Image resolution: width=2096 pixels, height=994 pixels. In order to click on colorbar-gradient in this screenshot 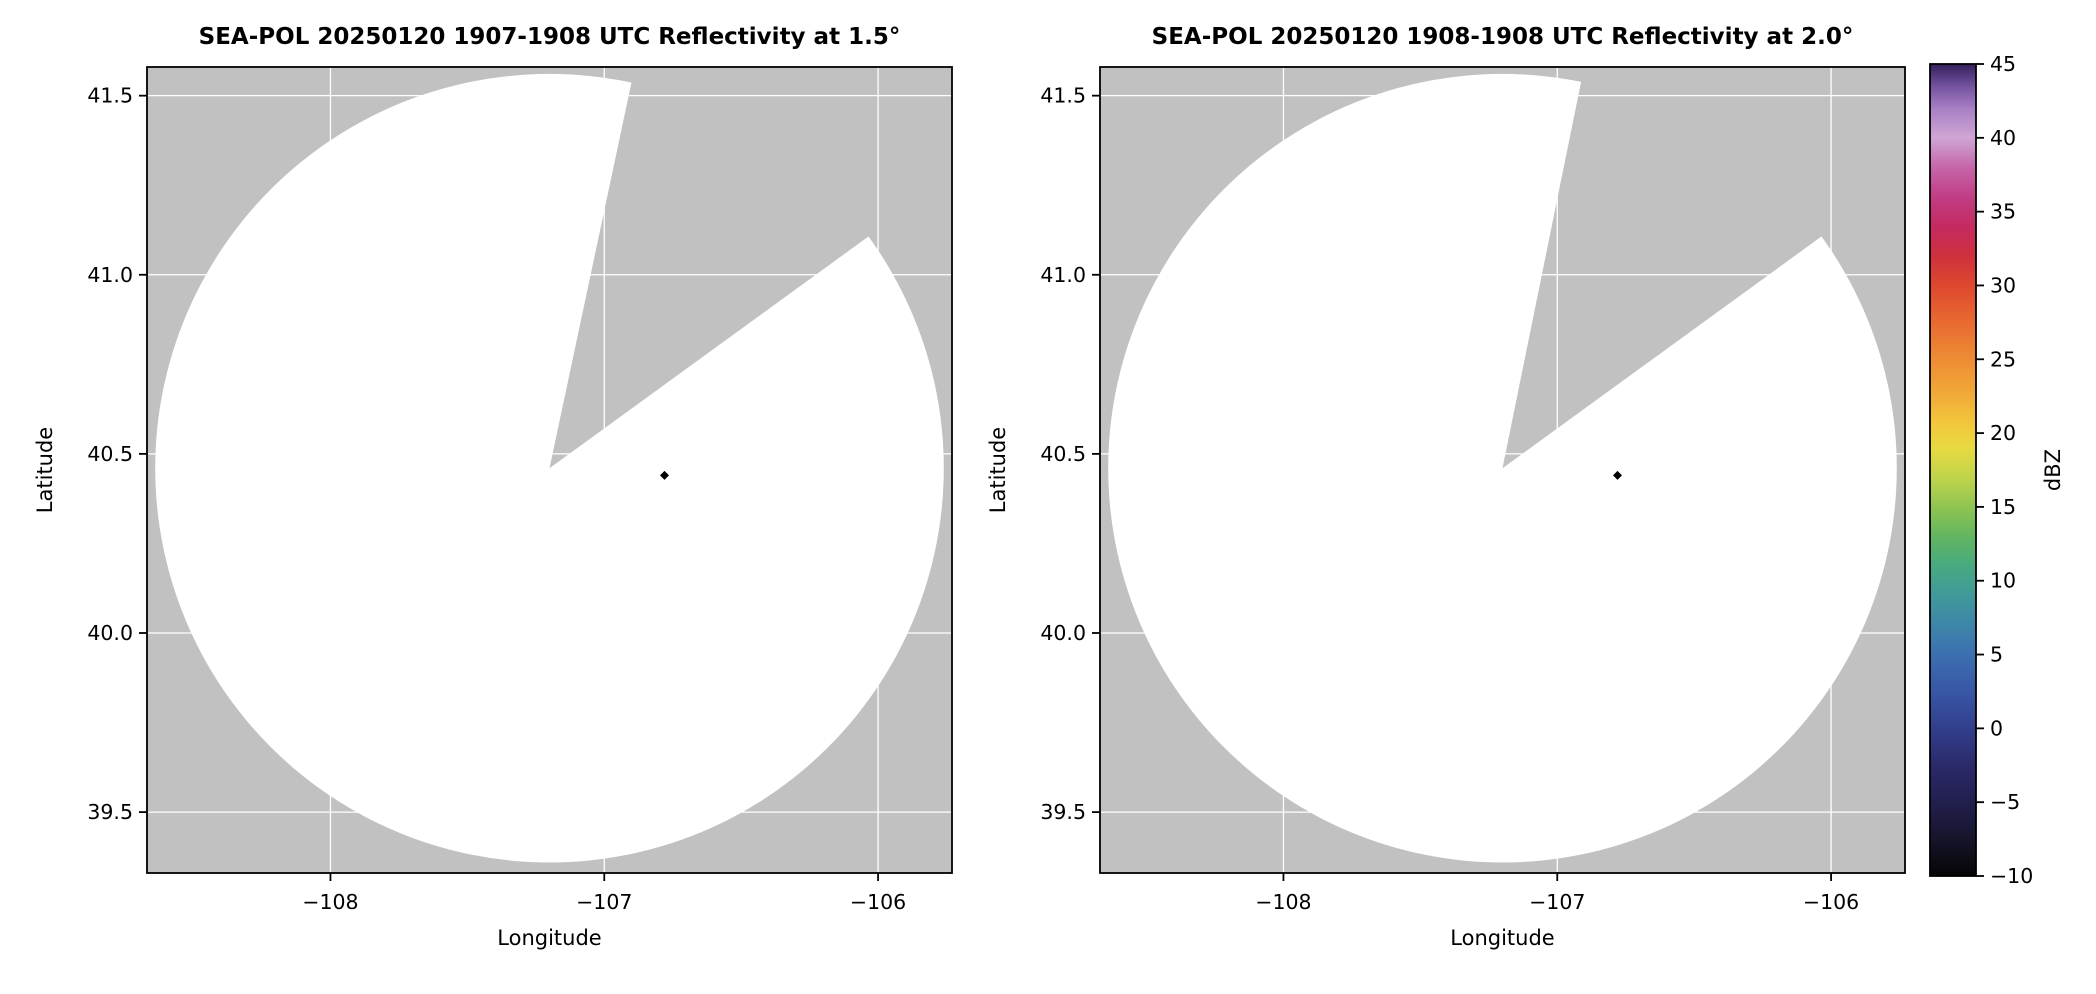, I will do `click(1953, 470)`.